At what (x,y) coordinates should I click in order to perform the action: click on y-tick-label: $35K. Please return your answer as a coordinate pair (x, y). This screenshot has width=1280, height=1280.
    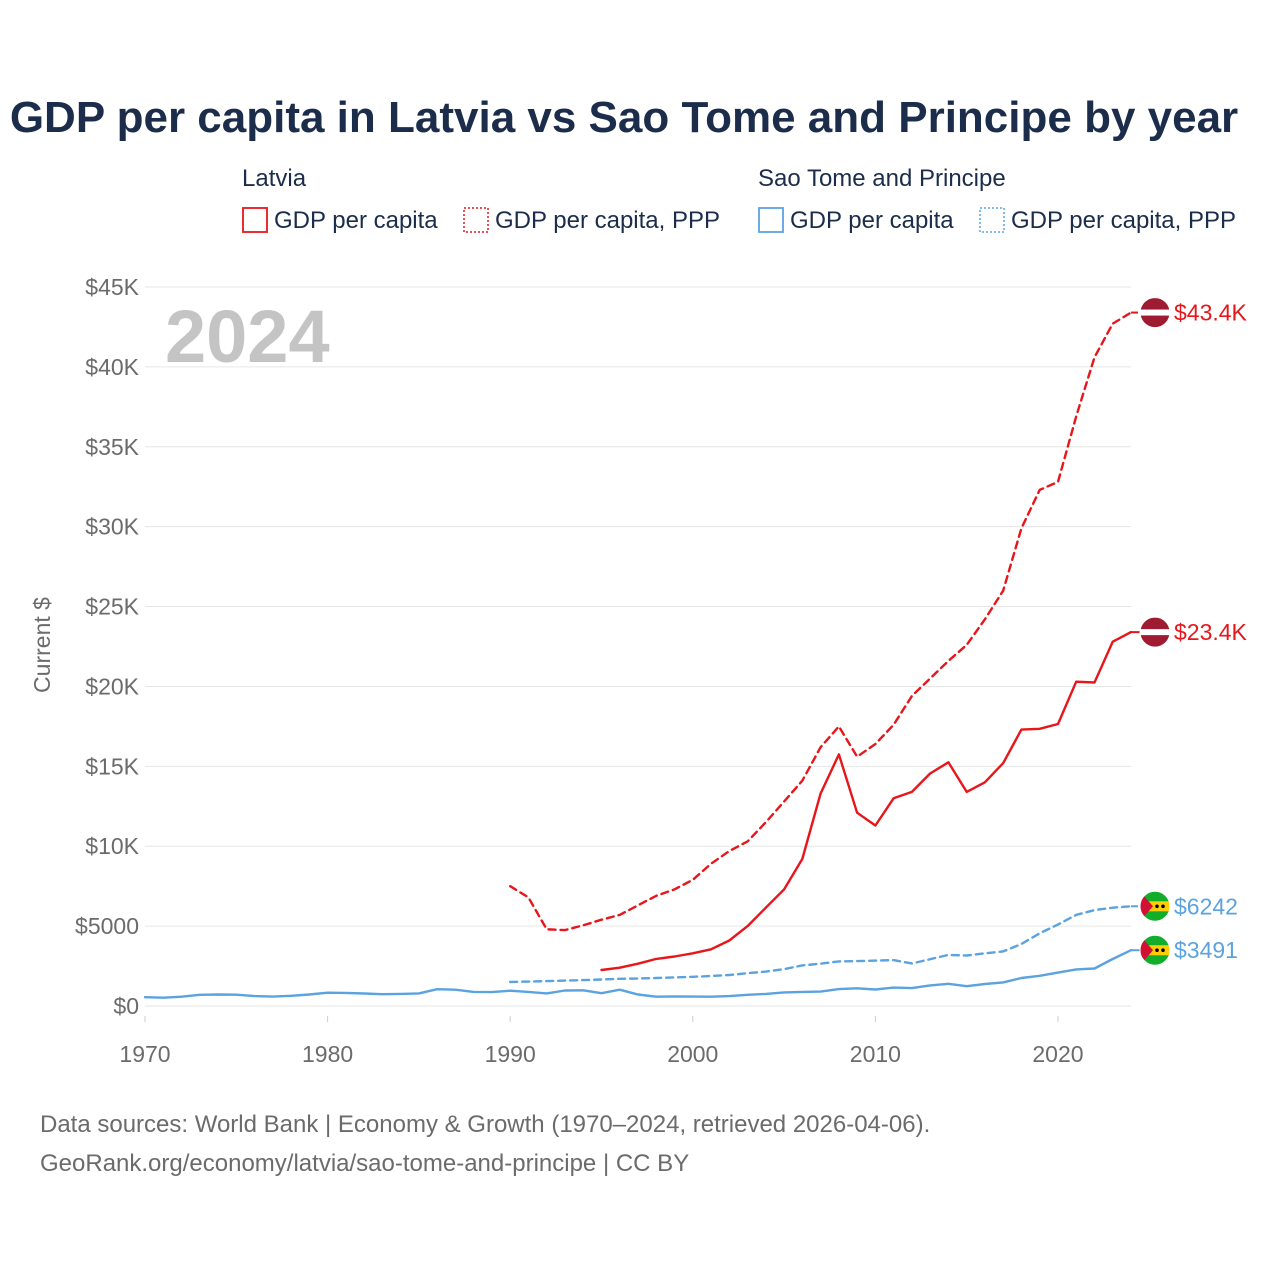
    Looking at the image, I should click on (112, 447).